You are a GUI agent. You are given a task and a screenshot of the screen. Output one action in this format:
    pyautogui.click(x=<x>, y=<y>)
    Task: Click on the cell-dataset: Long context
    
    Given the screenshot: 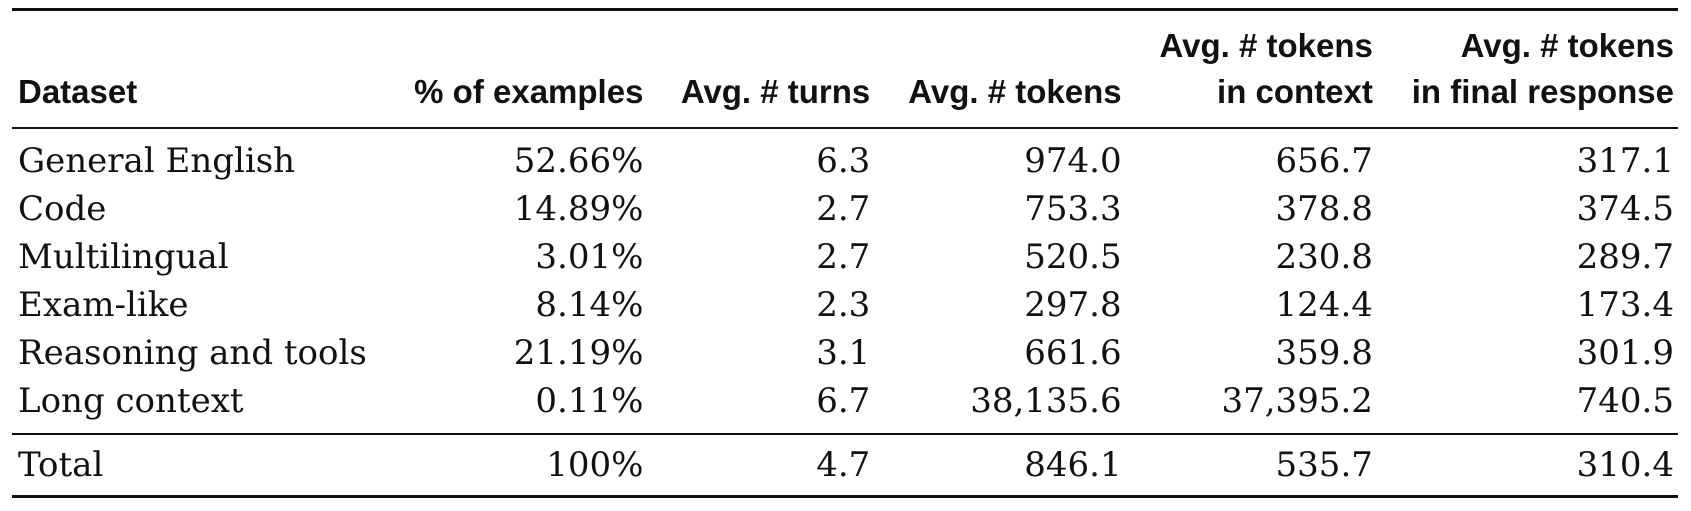 What is the action you would take?
    pyautogui.click(x=131, y=401)
    